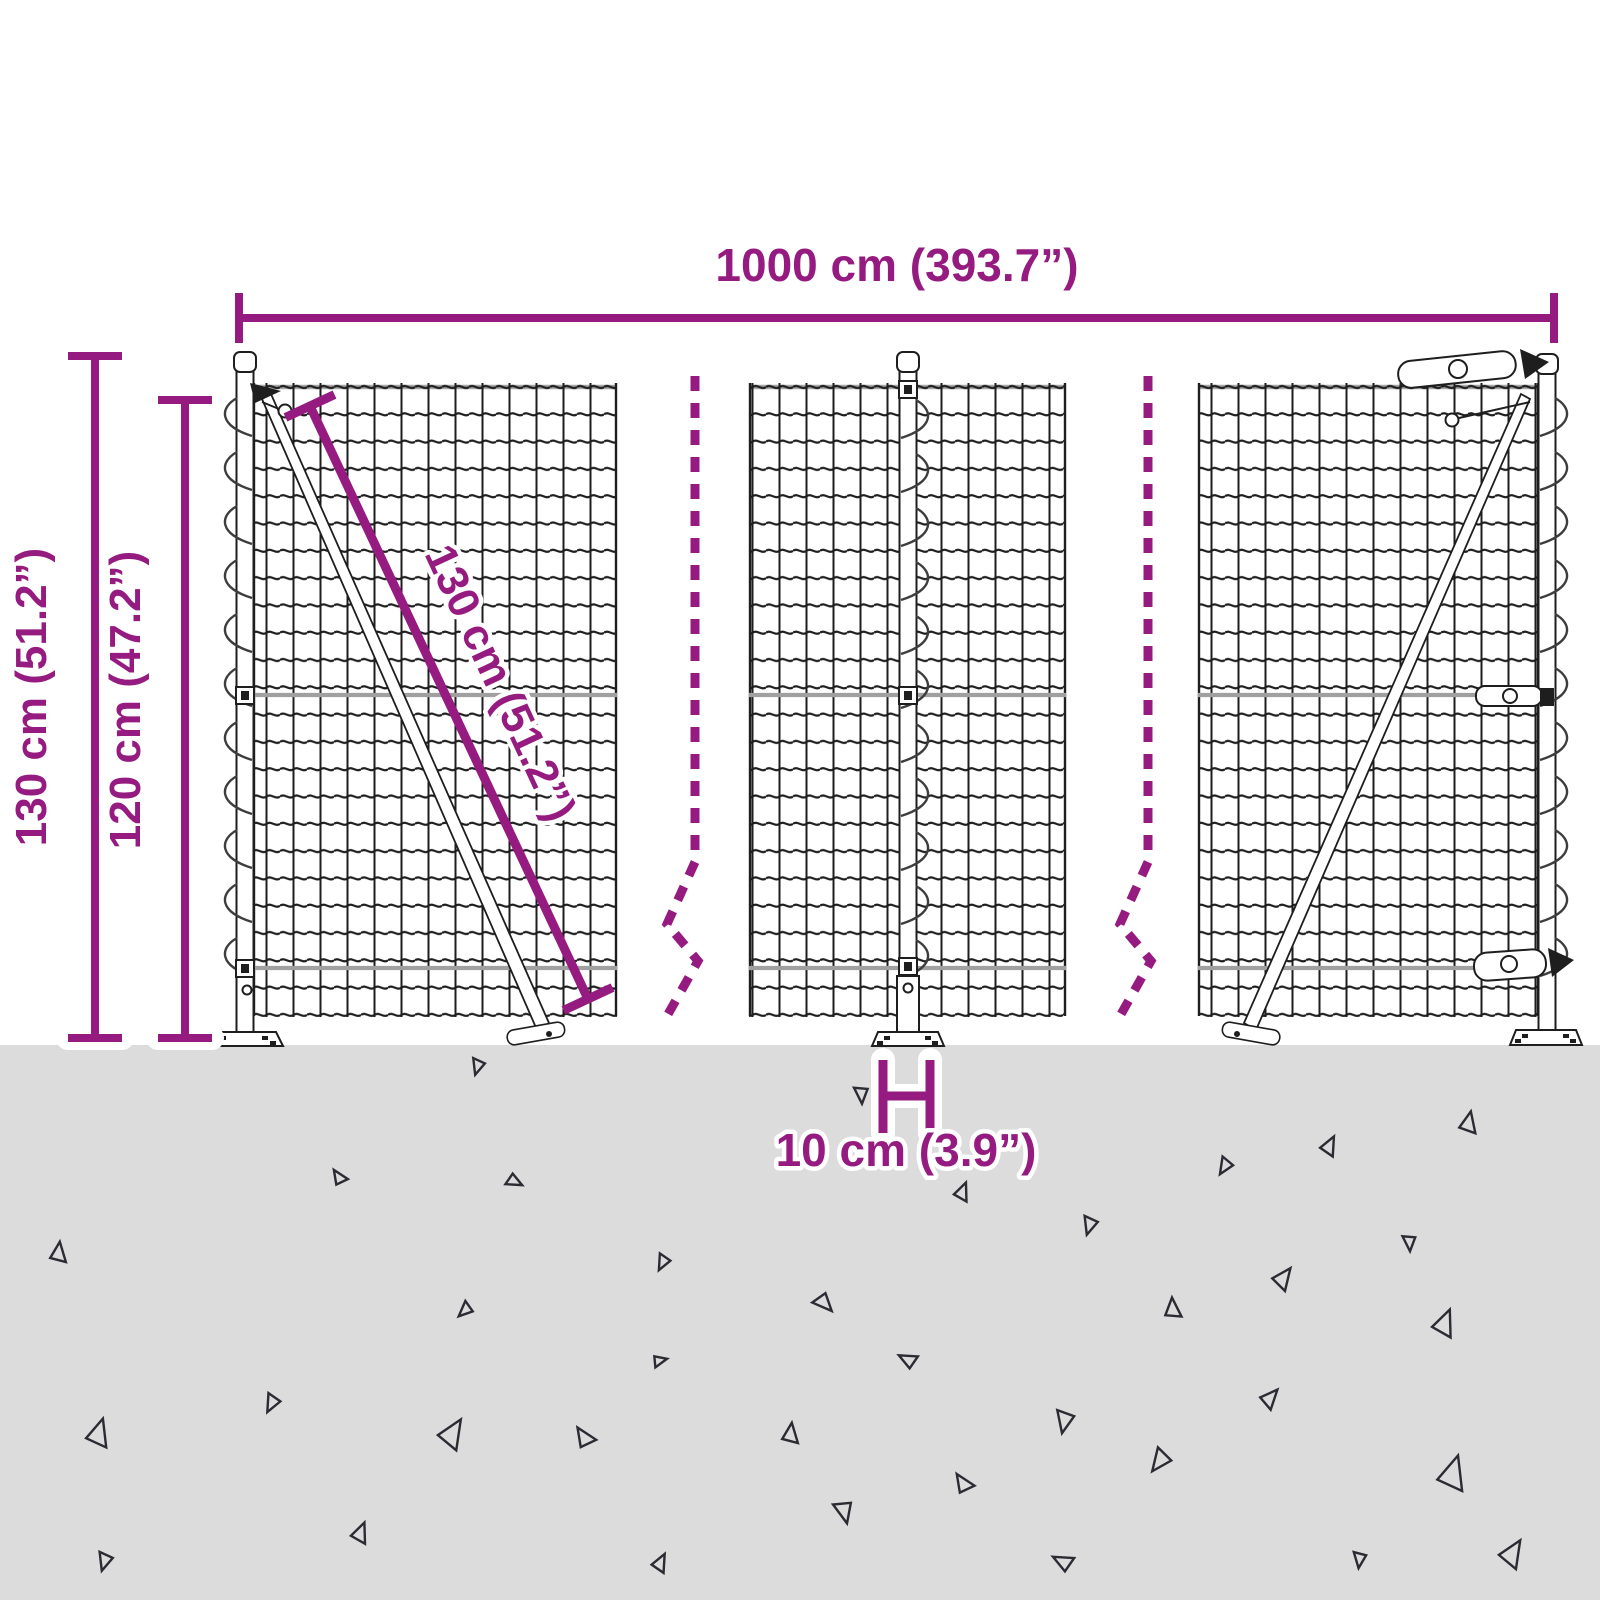  Describe the element at coordinates (68, 701) in the screenshot. I see `dim-post-height: 130 cm (51.2”)` at that location.